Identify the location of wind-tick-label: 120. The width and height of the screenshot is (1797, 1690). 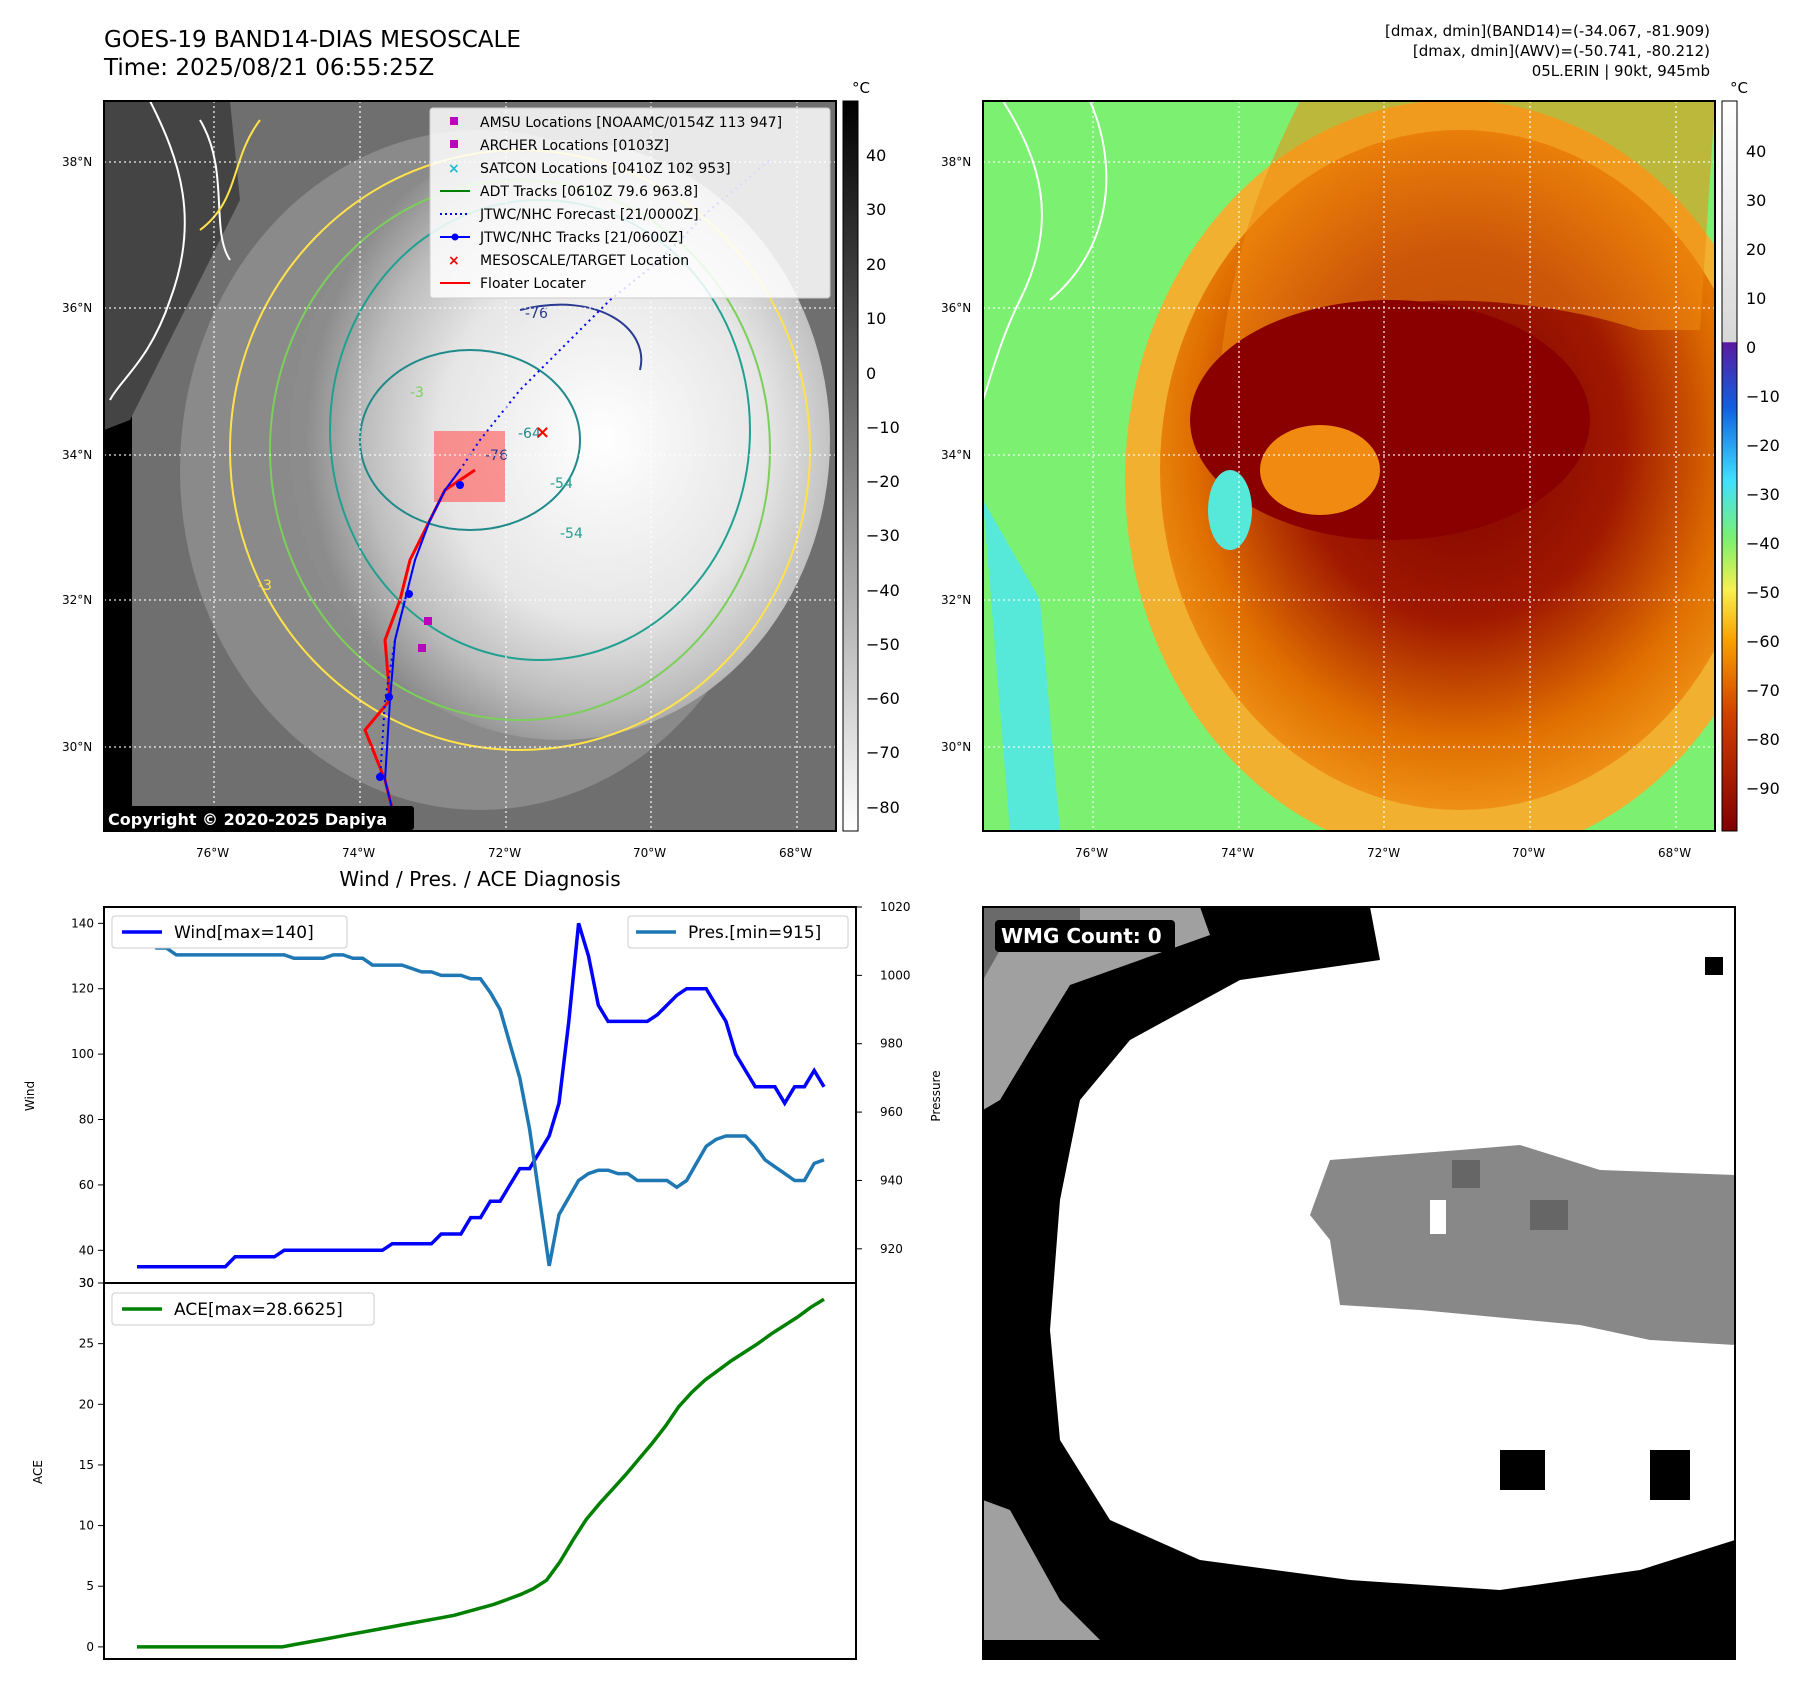
(82, 989).